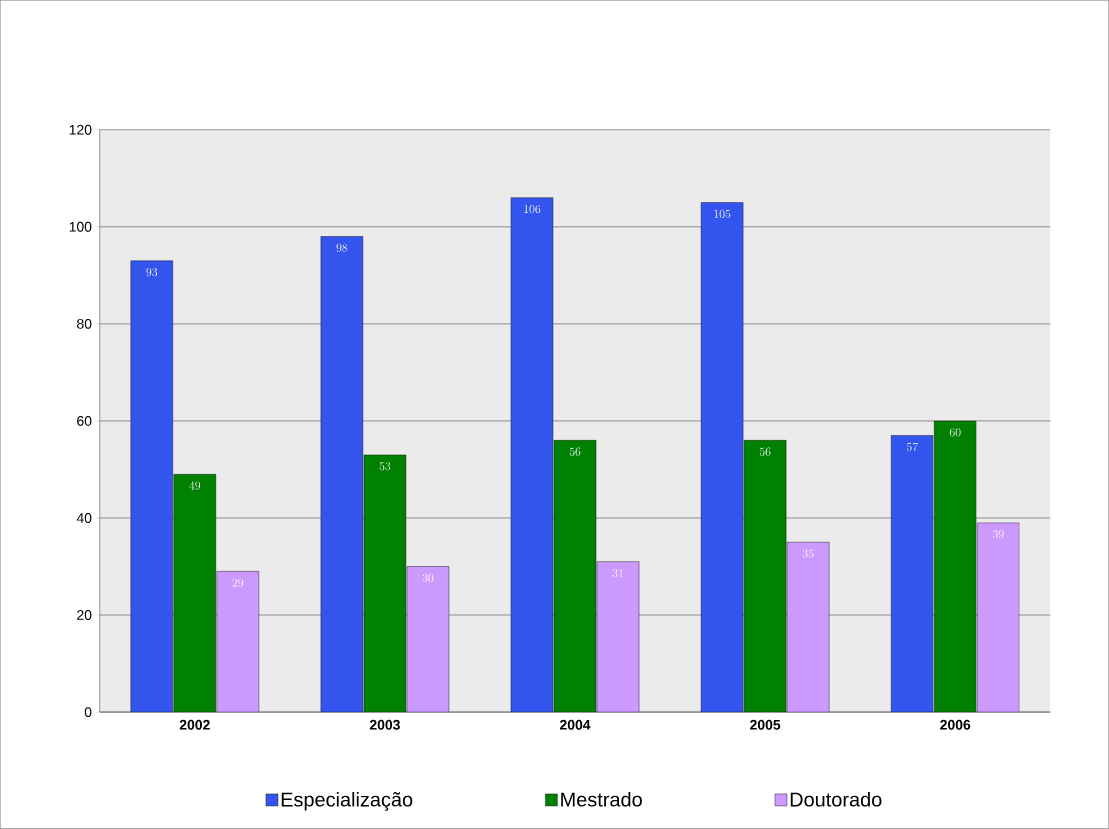 This screenshot has width=1109, height=829. What do you see at coordinates (80, 129) in the screenshot?
I see `y-tick-label: 120` at bounding box center [80, 129].